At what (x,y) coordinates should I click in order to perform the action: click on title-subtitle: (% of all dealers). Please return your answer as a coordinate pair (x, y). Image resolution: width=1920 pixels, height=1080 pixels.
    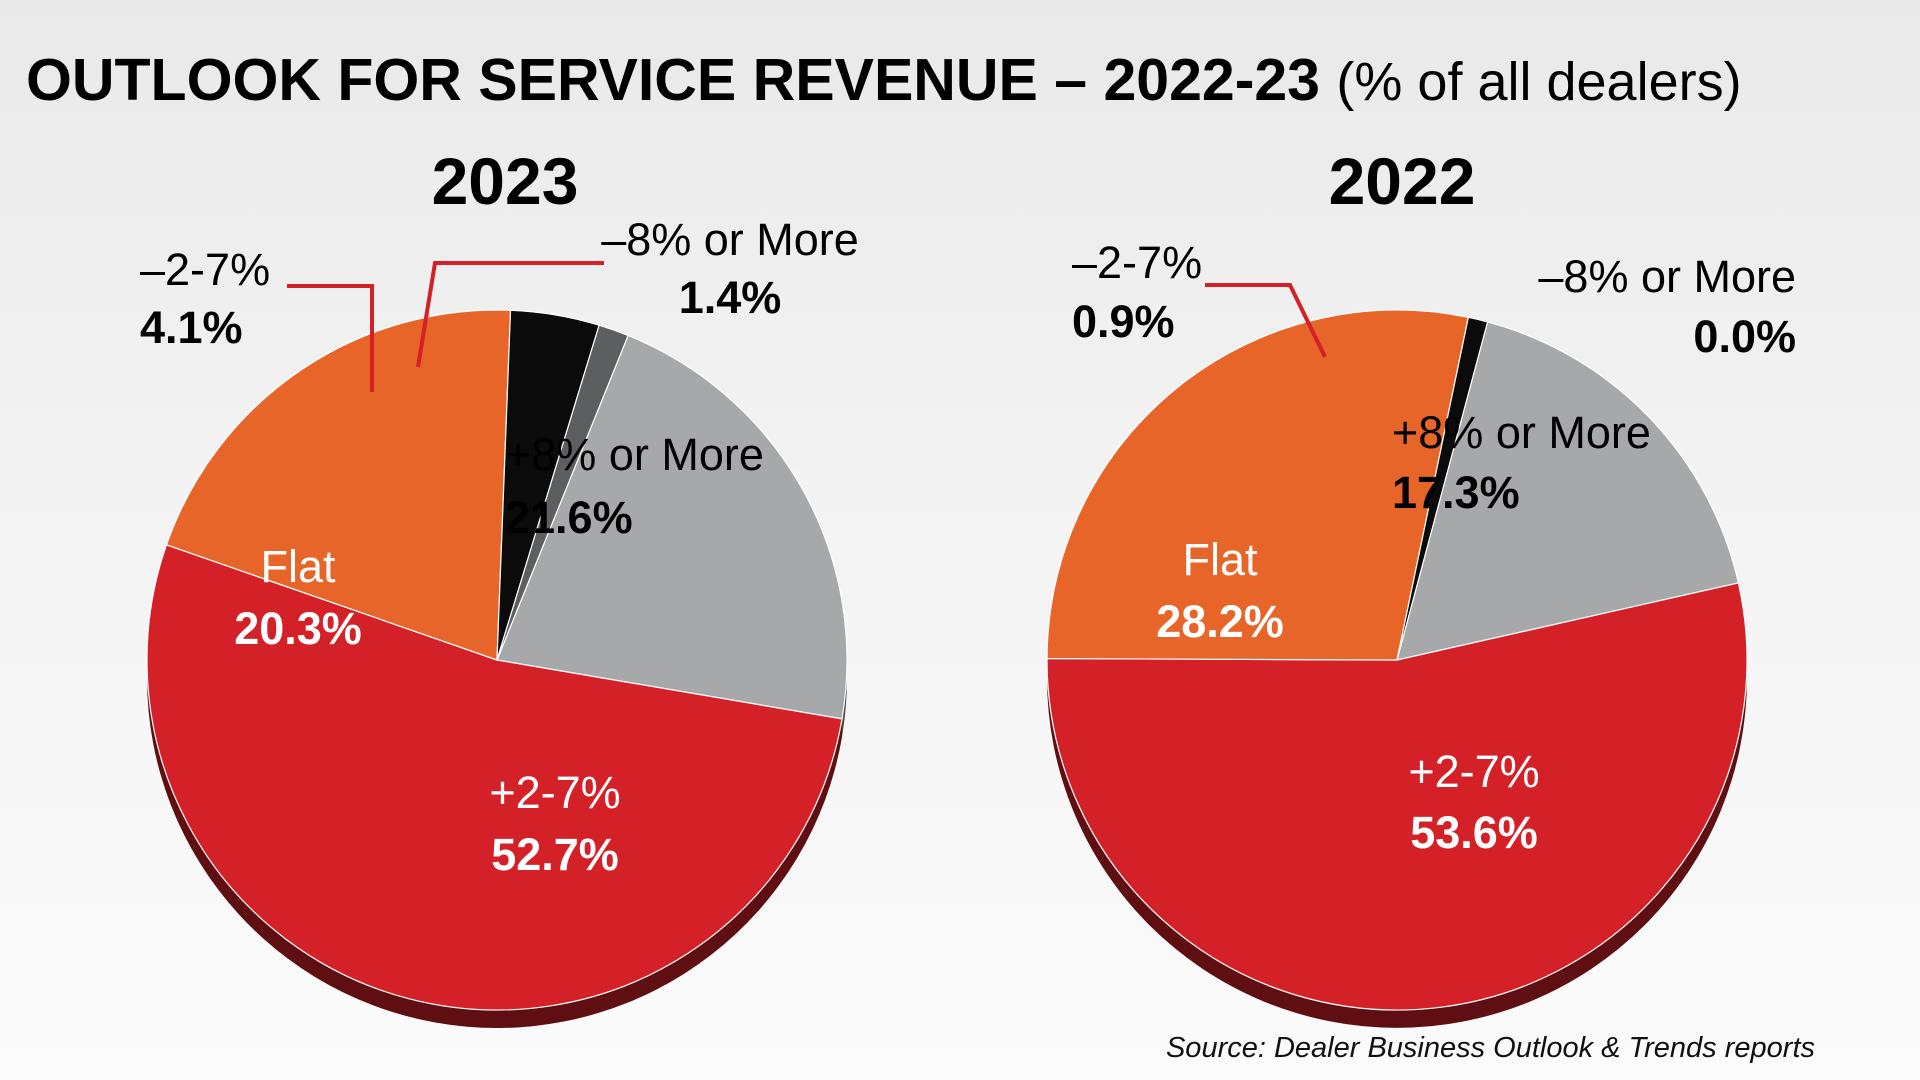
    Looking at the image, I should click on (1539, 82).